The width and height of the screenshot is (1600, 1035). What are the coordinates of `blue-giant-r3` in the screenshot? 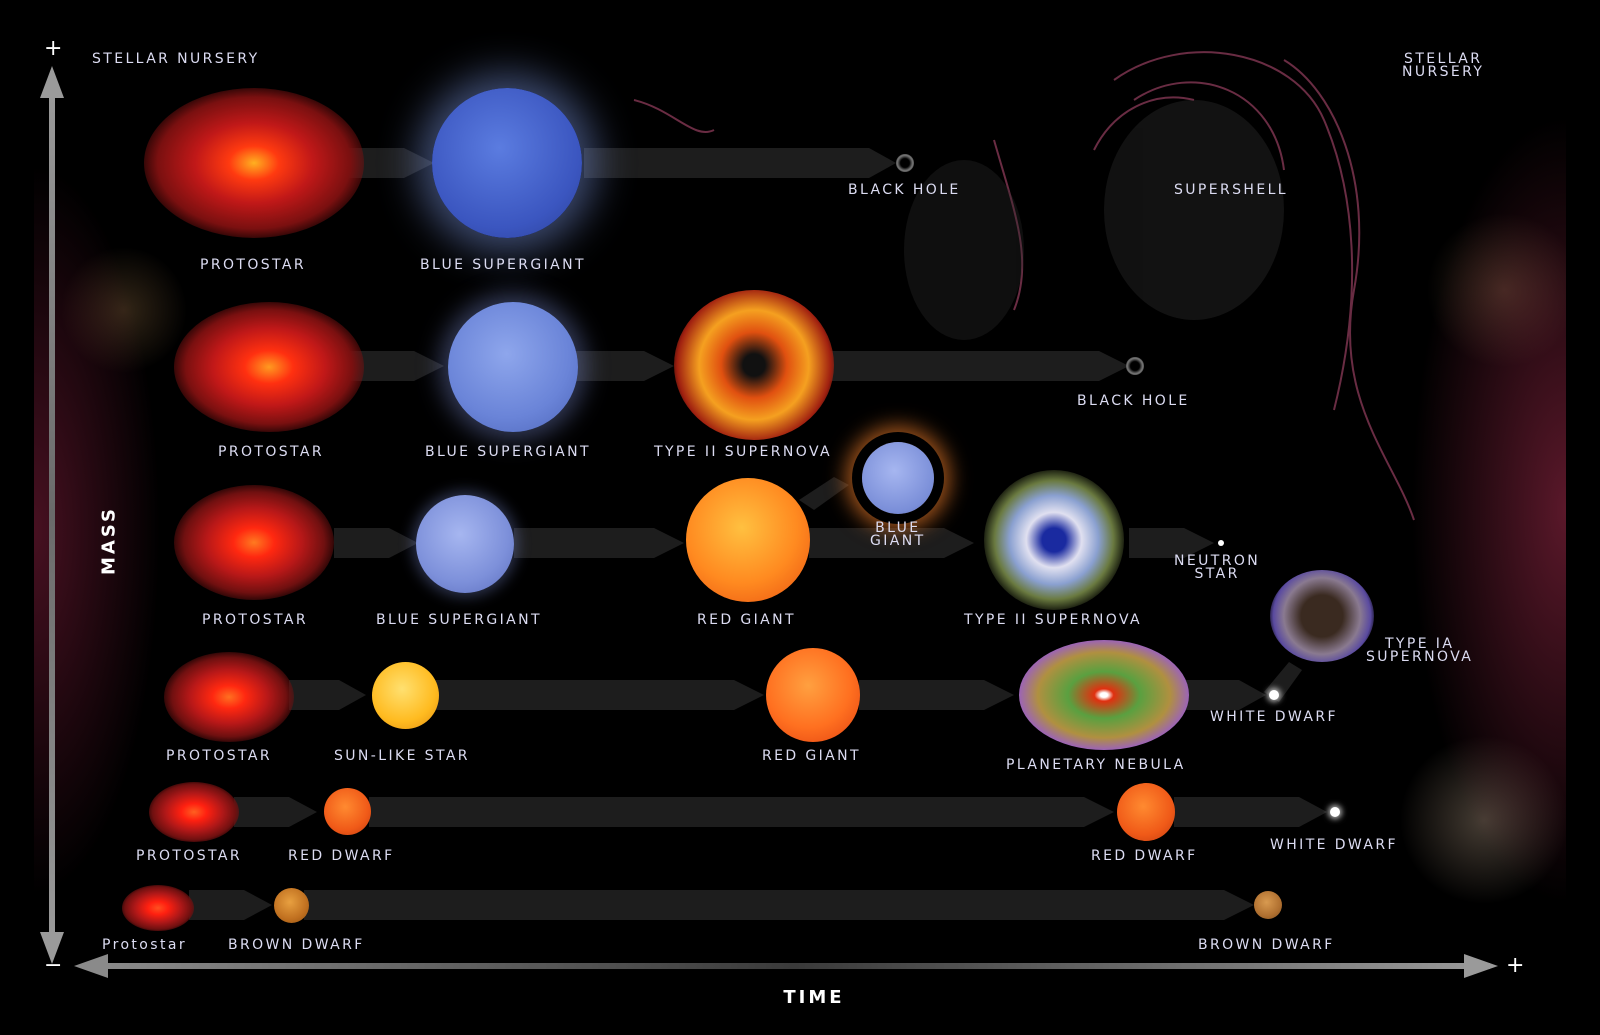 It's located at (898, 478).